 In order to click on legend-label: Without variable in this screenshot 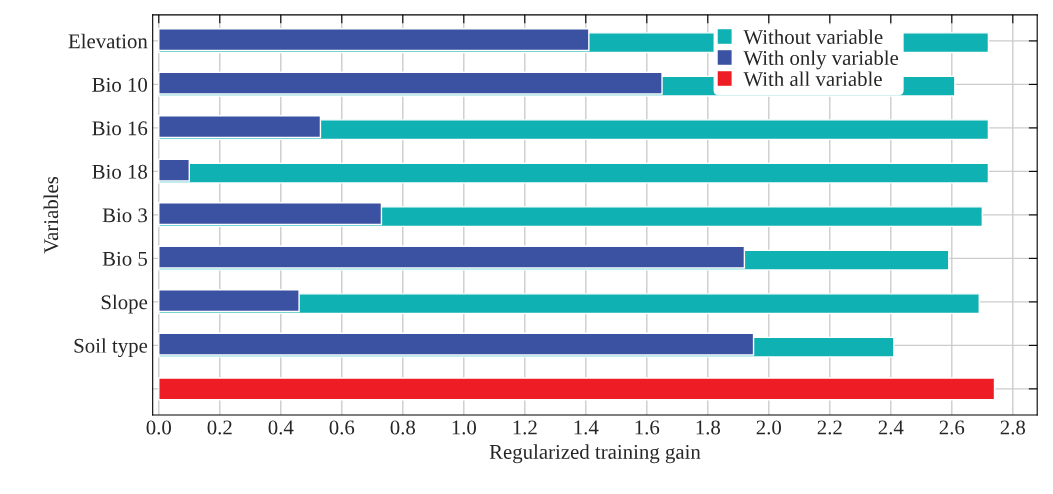, I will do `click(813, 37)`.